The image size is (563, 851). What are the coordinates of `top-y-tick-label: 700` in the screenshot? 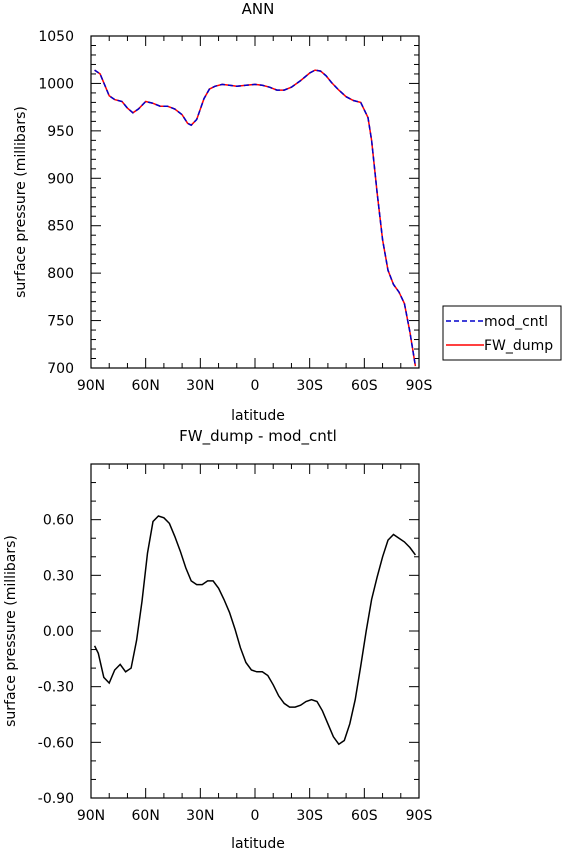 It's located at (60, 369).